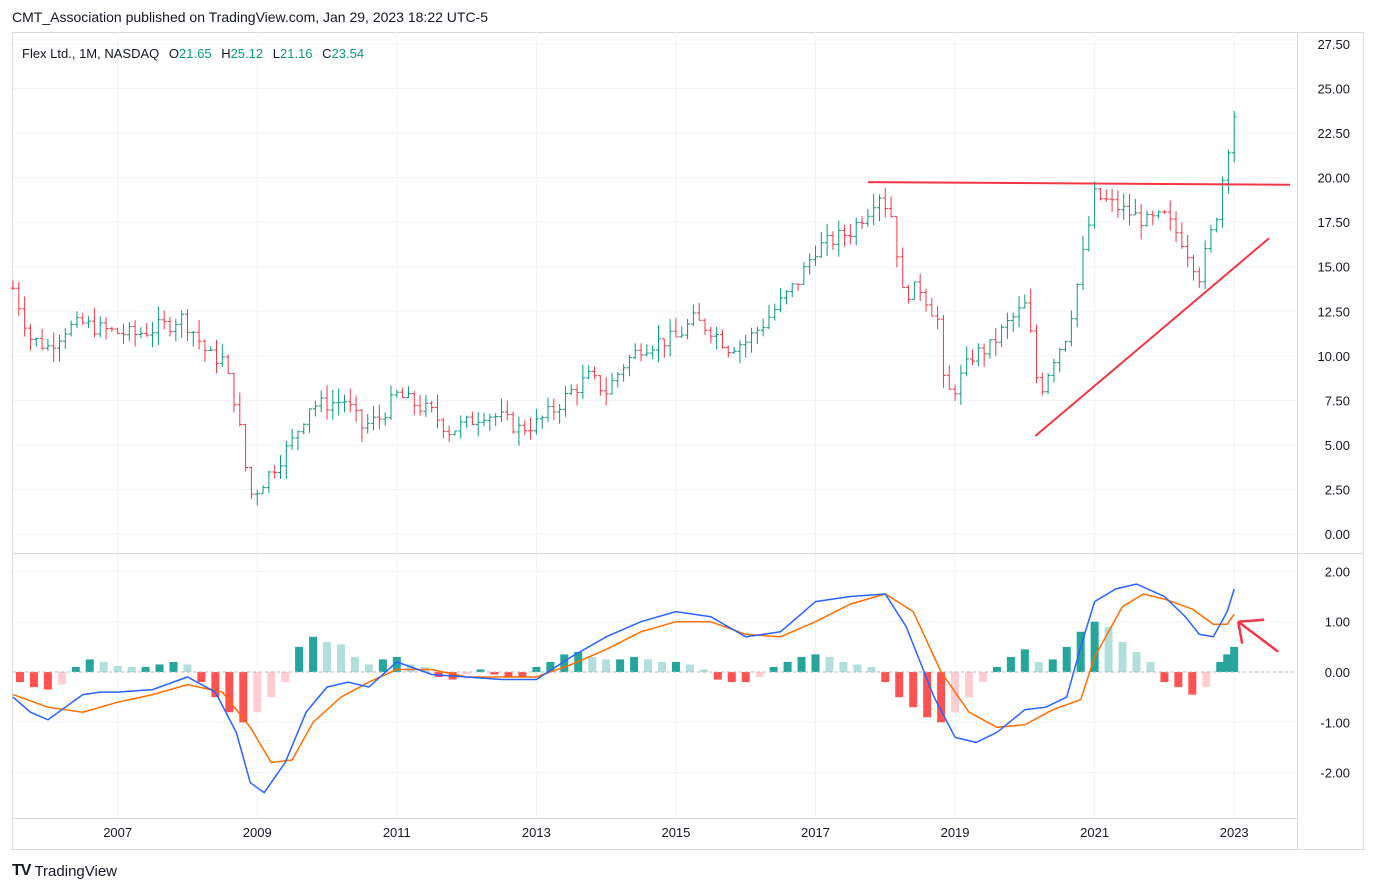  I want to click on time-tick-label: 2015, so click(675, 832).